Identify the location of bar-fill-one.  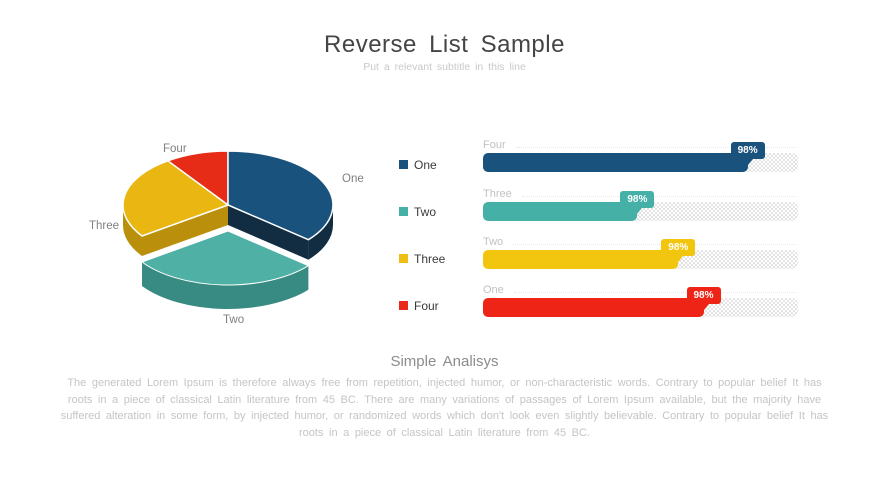
(593, 307).